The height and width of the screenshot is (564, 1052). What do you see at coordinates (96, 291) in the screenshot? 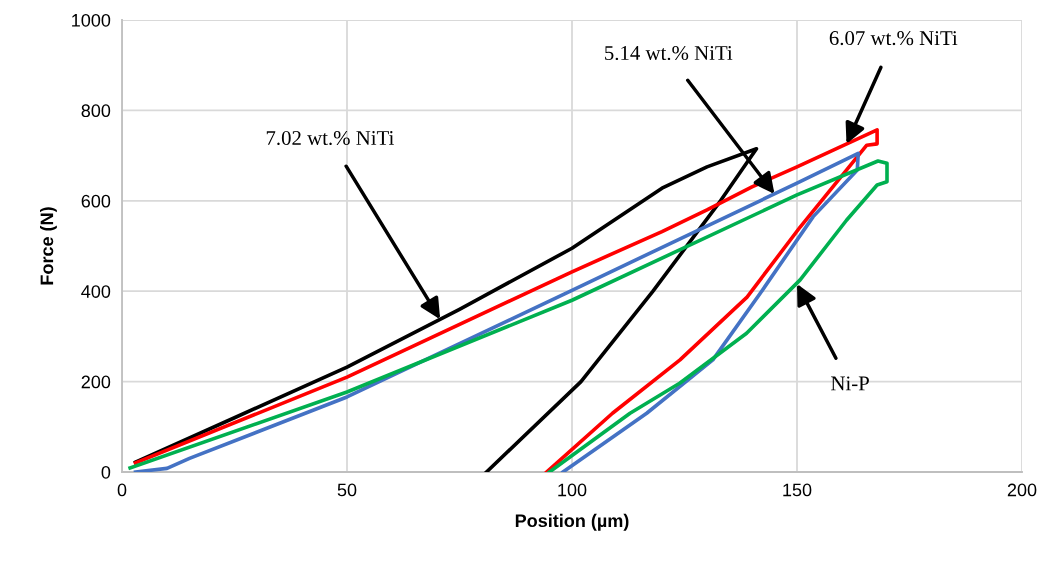
I see `y-tick-label: 400` at bounding box center [96, 291].